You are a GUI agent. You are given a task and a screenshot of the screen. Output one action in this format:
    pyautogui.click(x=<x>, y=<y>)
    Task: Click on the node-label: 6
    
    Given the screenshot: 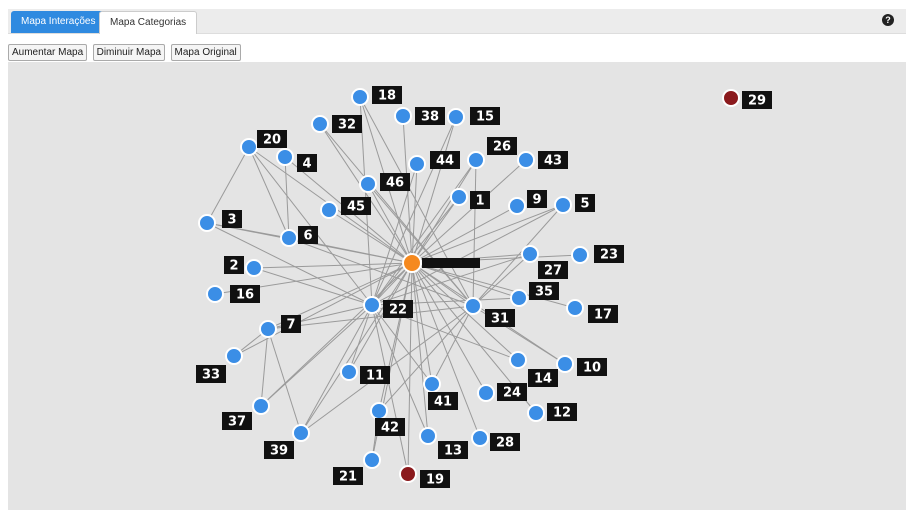 What is the action you would take?
    pyautogui.click(x=307, y=236)
    